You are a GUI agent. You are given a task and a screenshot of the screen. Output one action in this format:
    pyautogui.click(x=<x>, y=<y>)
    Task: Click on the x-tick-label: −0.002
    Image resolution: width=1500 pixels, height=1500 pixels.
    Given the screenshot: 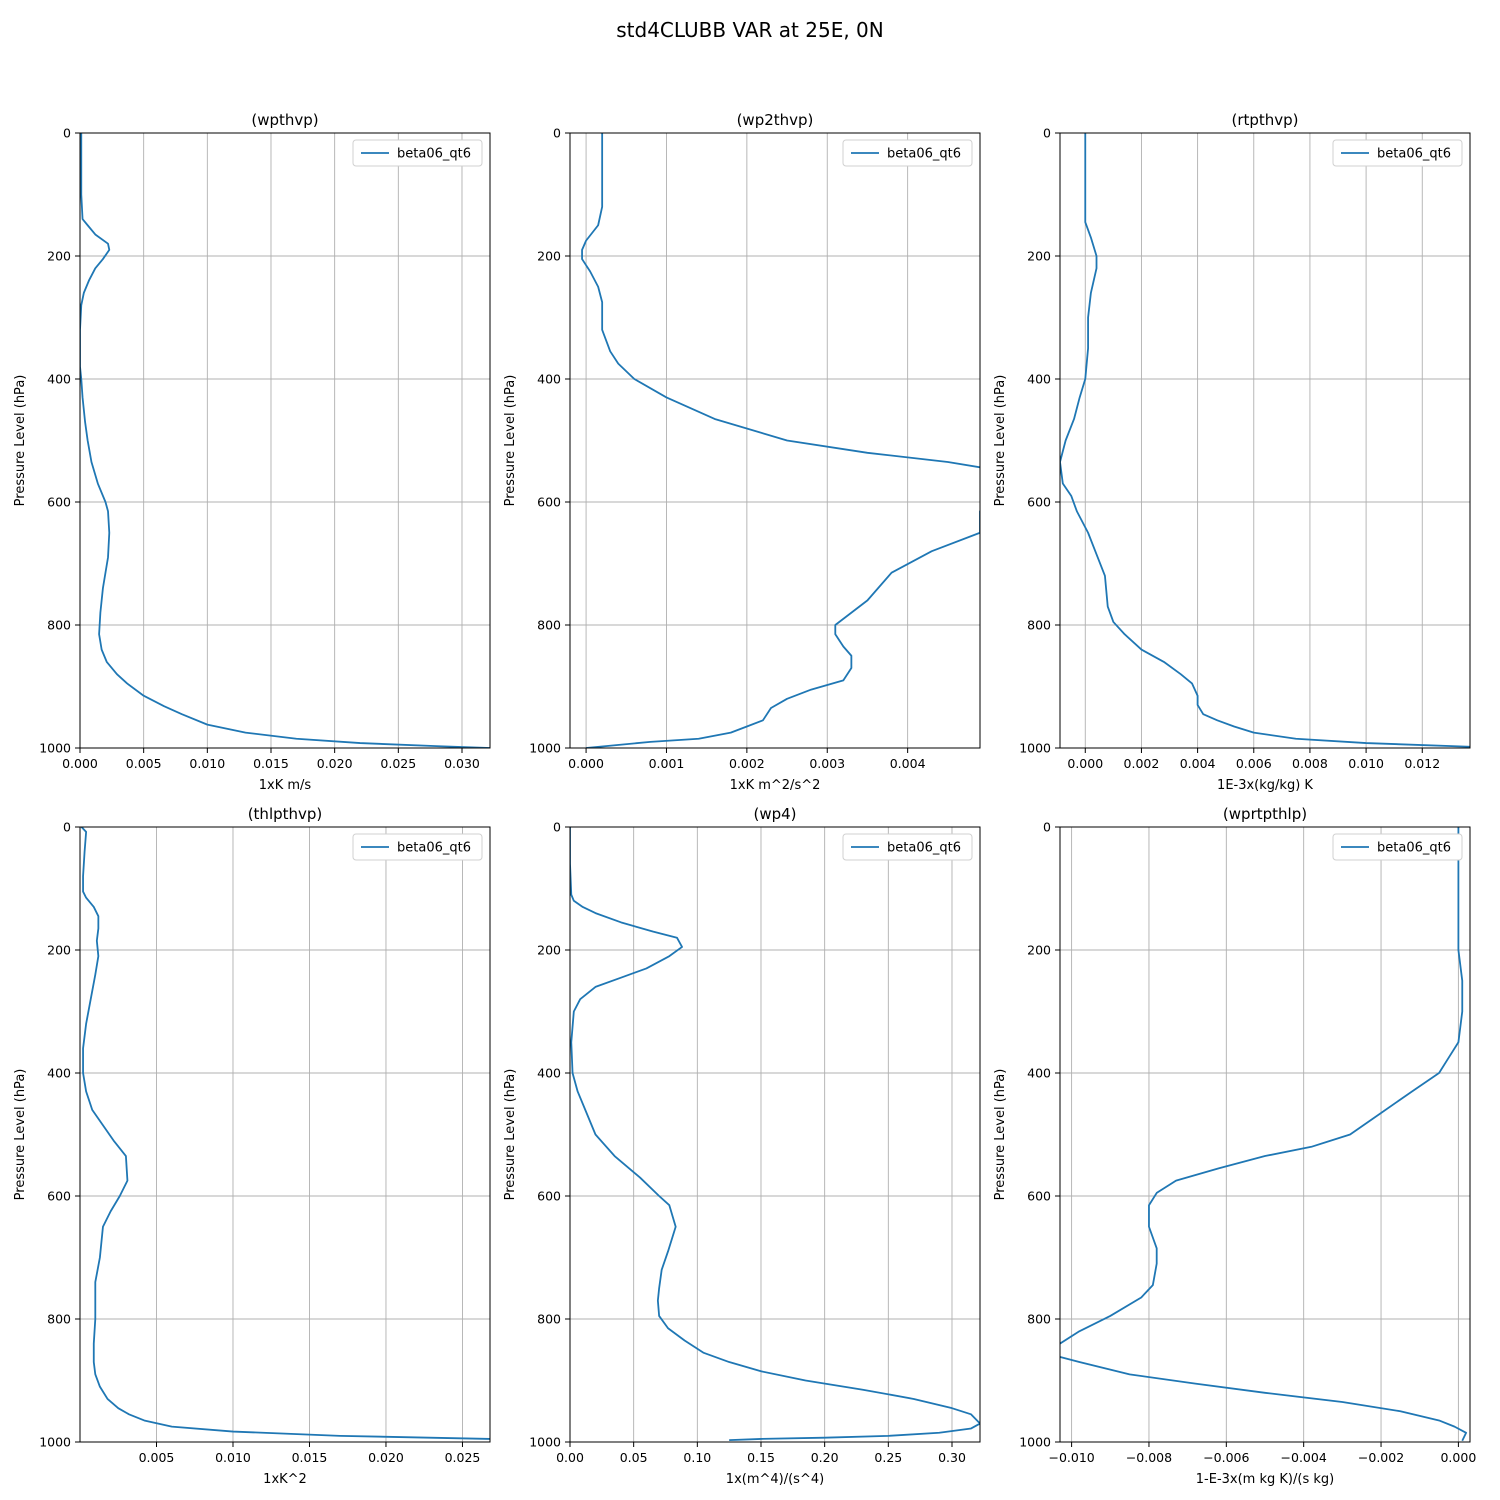 What is the action you would take?
    pyautogui.click(x=1381, y=1457)
    